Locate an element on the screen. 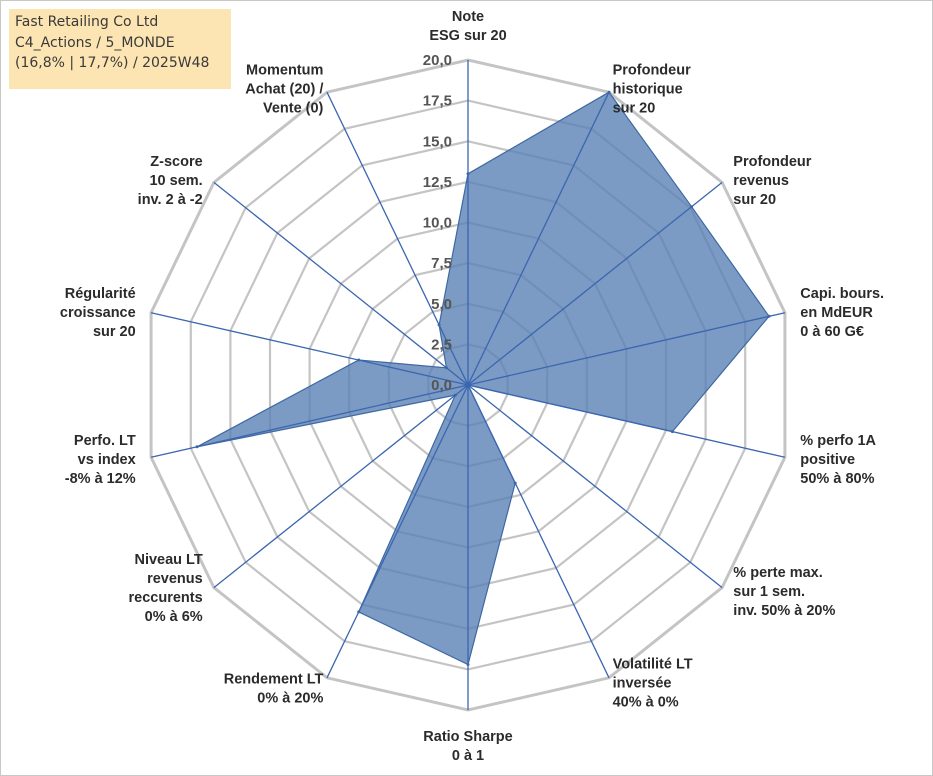 The image size is (933, 776). category-label-line: Rendement LT is located at coordinates (274, 679).